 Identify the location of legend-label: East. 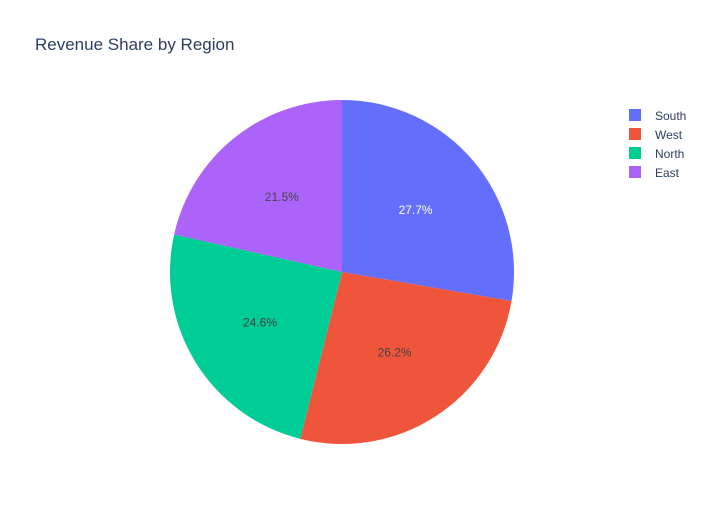
(667, 173).